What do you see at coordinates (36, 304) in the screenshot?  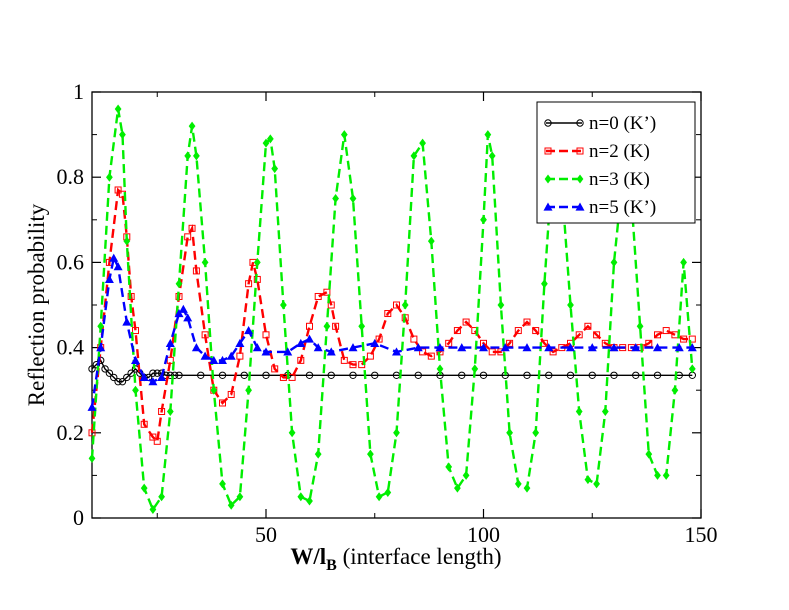 I see `y-axis-title: Reflection probability` at bounding box center [36, 304].